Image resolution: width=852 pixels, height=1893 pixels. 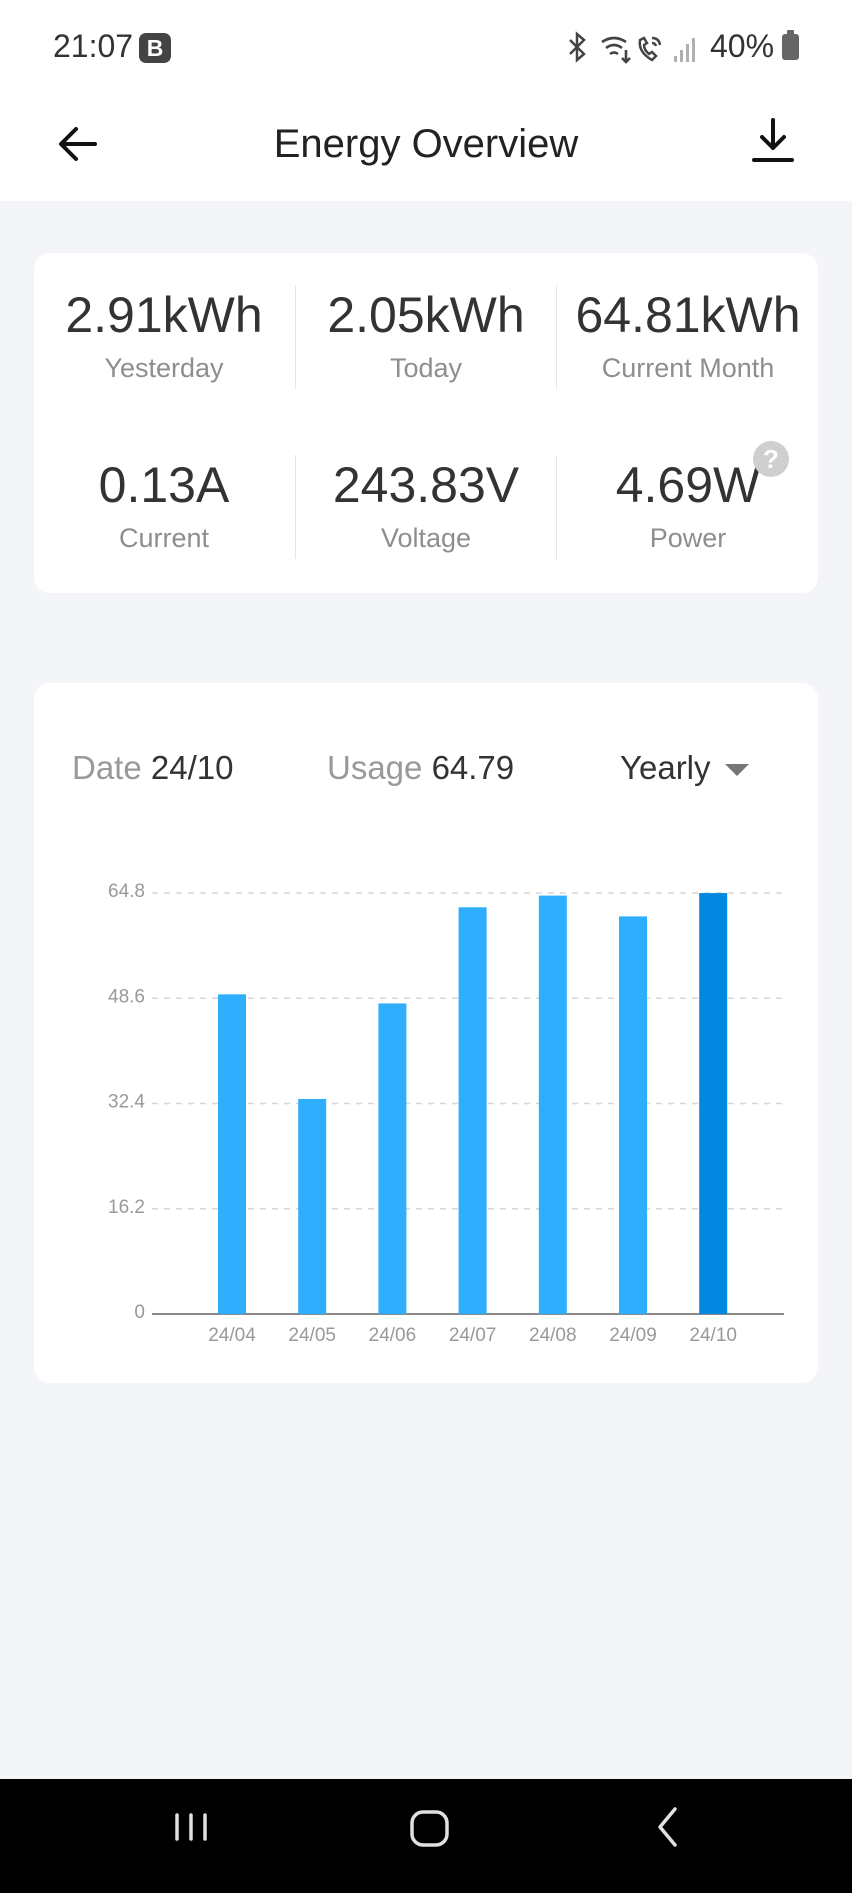 I want to click on stat-voltage: 243.83V Voltage, so click(x=426, y=505).